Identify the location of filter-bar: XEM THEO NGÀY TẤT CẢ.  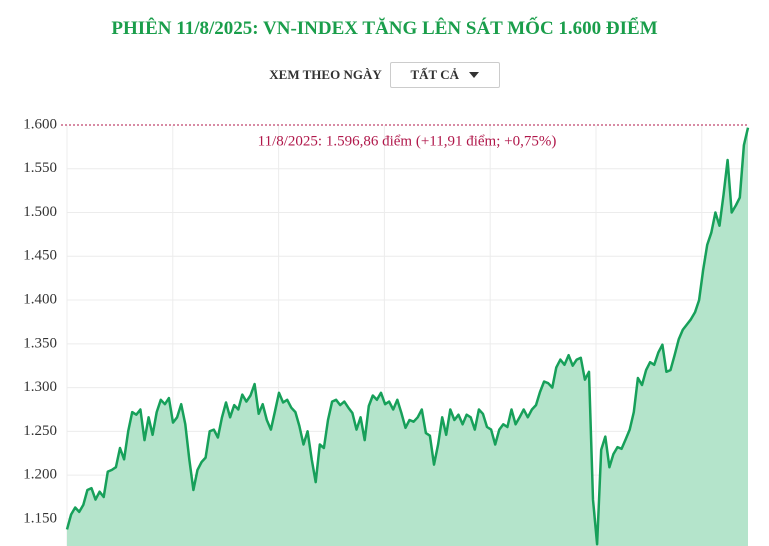
(384, 75).